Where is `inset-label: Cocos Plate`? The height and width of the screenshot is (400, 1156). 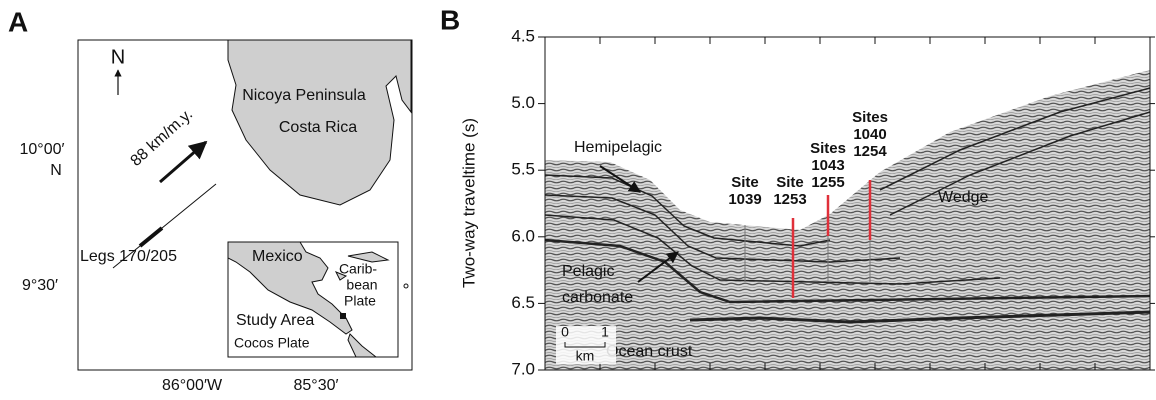 inset-label: Cocos Plate is located at coordinates (272, 343).